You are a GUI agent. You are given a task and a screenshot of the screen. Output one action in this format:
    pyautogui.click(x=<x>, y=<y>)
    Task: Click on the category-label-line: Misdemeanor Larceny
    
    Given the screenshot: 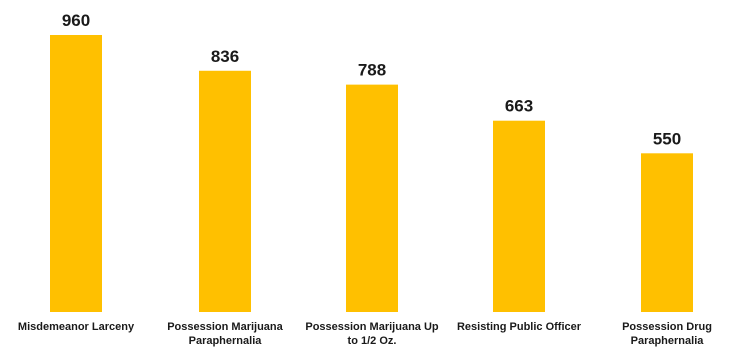 What is the action you would take?
    pyautogui.click(x=76, y=327)
    